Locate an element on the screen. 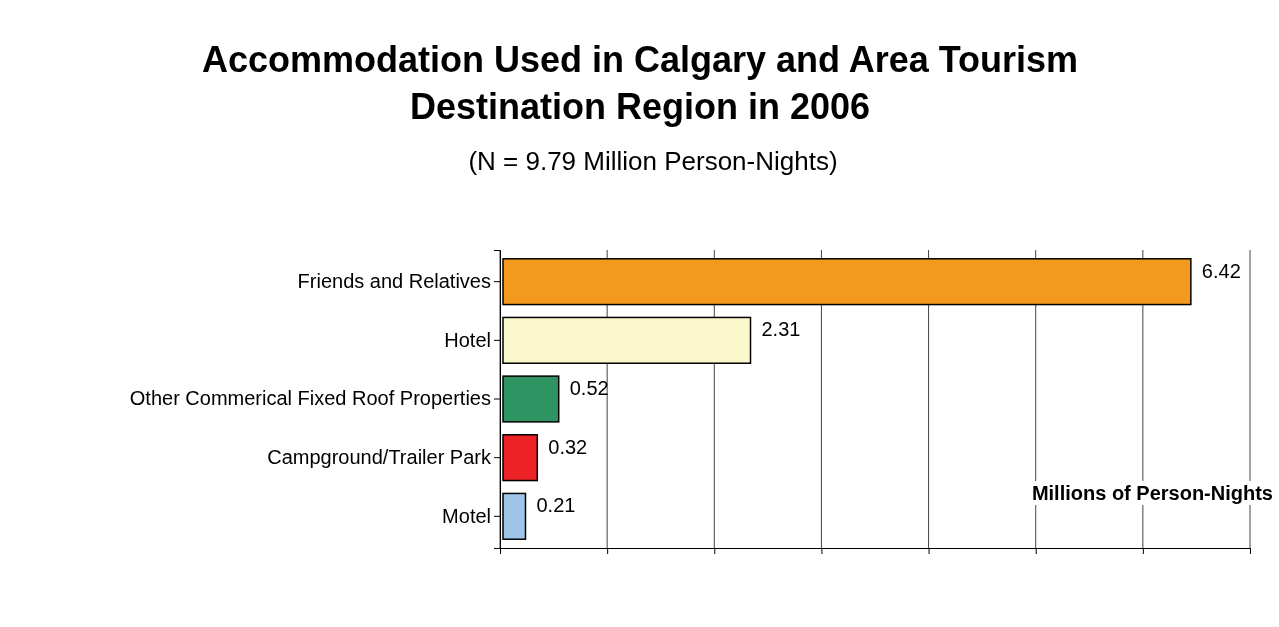 The height and width of the screenshot is (627, 1279). y-tick-label: Motel is located at coordinates (466, 515).